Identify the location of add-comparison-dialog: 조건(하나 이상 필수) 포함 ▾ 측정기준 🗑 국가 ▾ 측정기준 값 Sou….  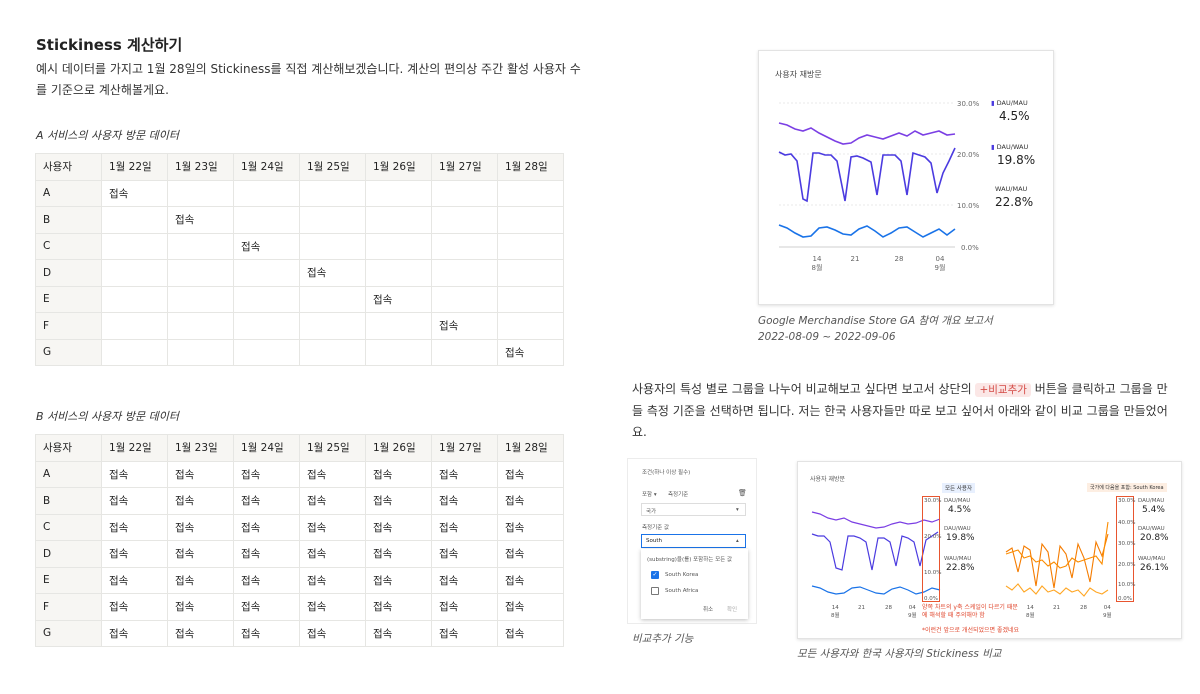
(692, 541).